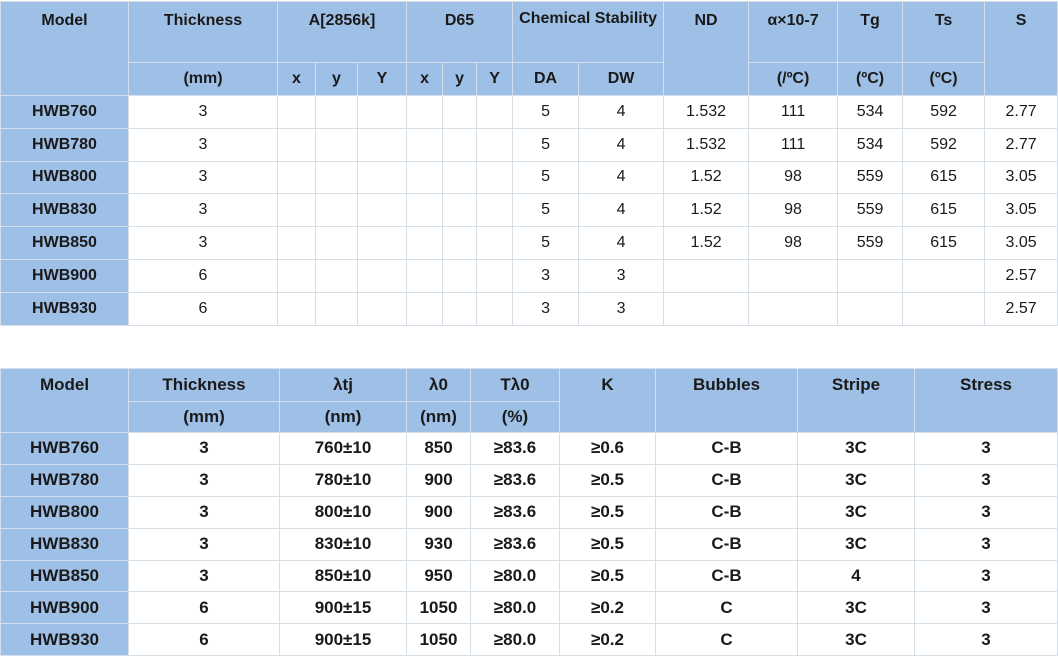 The height and width of the screenshot is (656, 1058). Describe the element at coordinates (986, 400) in the screenshot. I see `header-stress: Stress` at that location.